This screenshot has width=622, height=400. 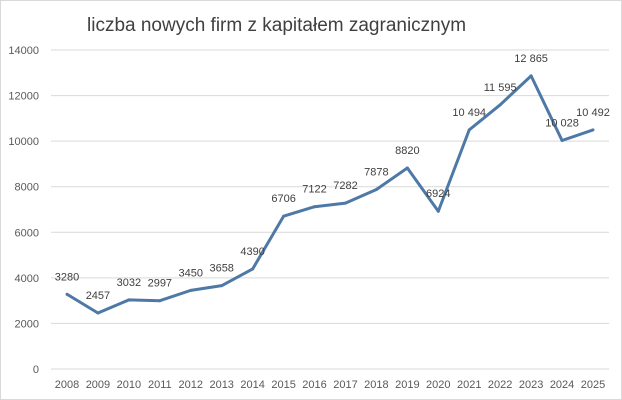 I want to click on data-label: 7122, so click(x=314, y=190).